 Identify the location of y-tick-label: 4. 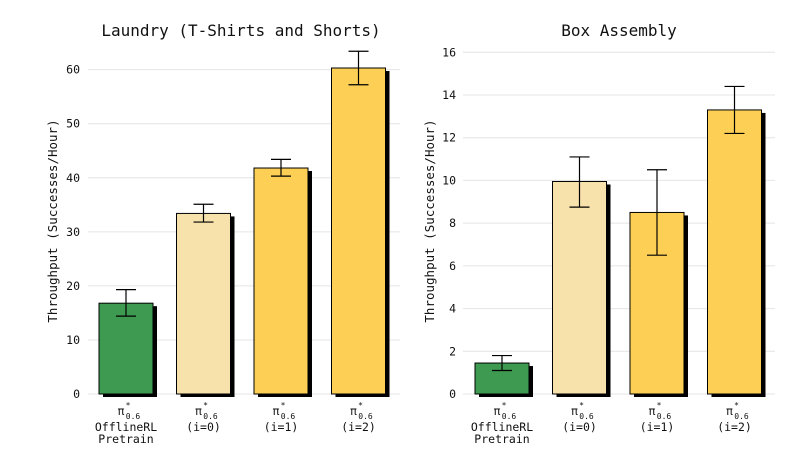
(452, 309).